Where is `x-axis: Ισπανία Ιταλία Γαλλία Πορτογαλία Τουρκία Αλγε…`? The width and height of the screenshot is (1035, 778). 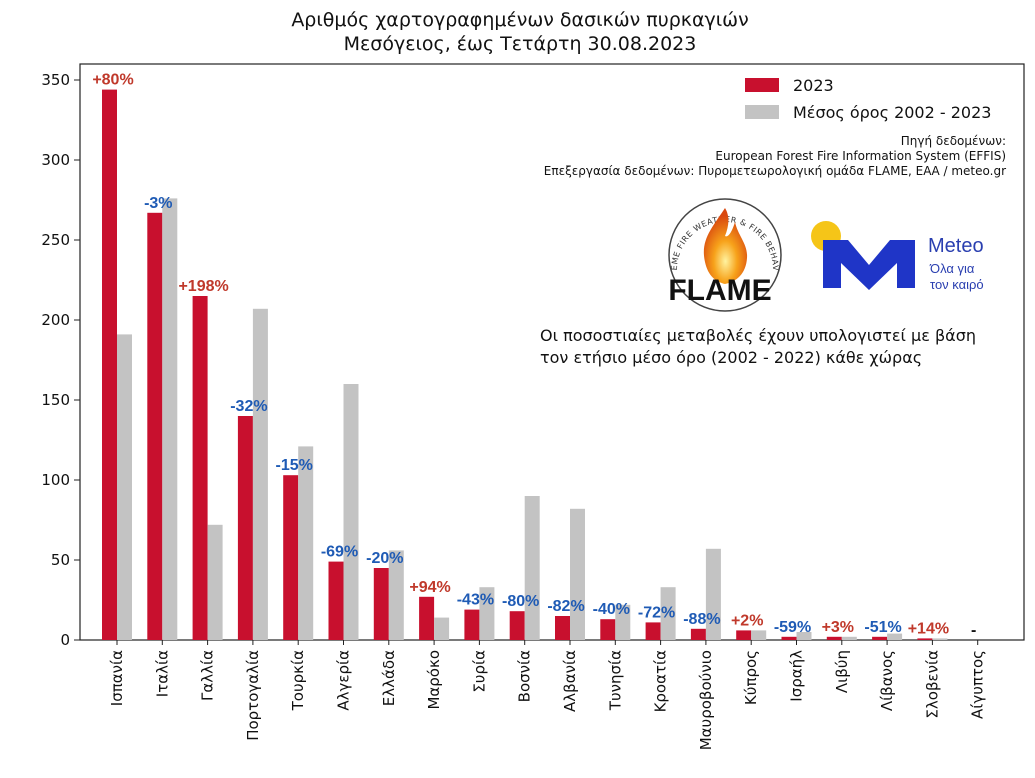
x-axis: Ισπανία Ιταλία Γαλλία Πορτογαλία Τουρκία Αλγε… is located at coordinates (547, 695).